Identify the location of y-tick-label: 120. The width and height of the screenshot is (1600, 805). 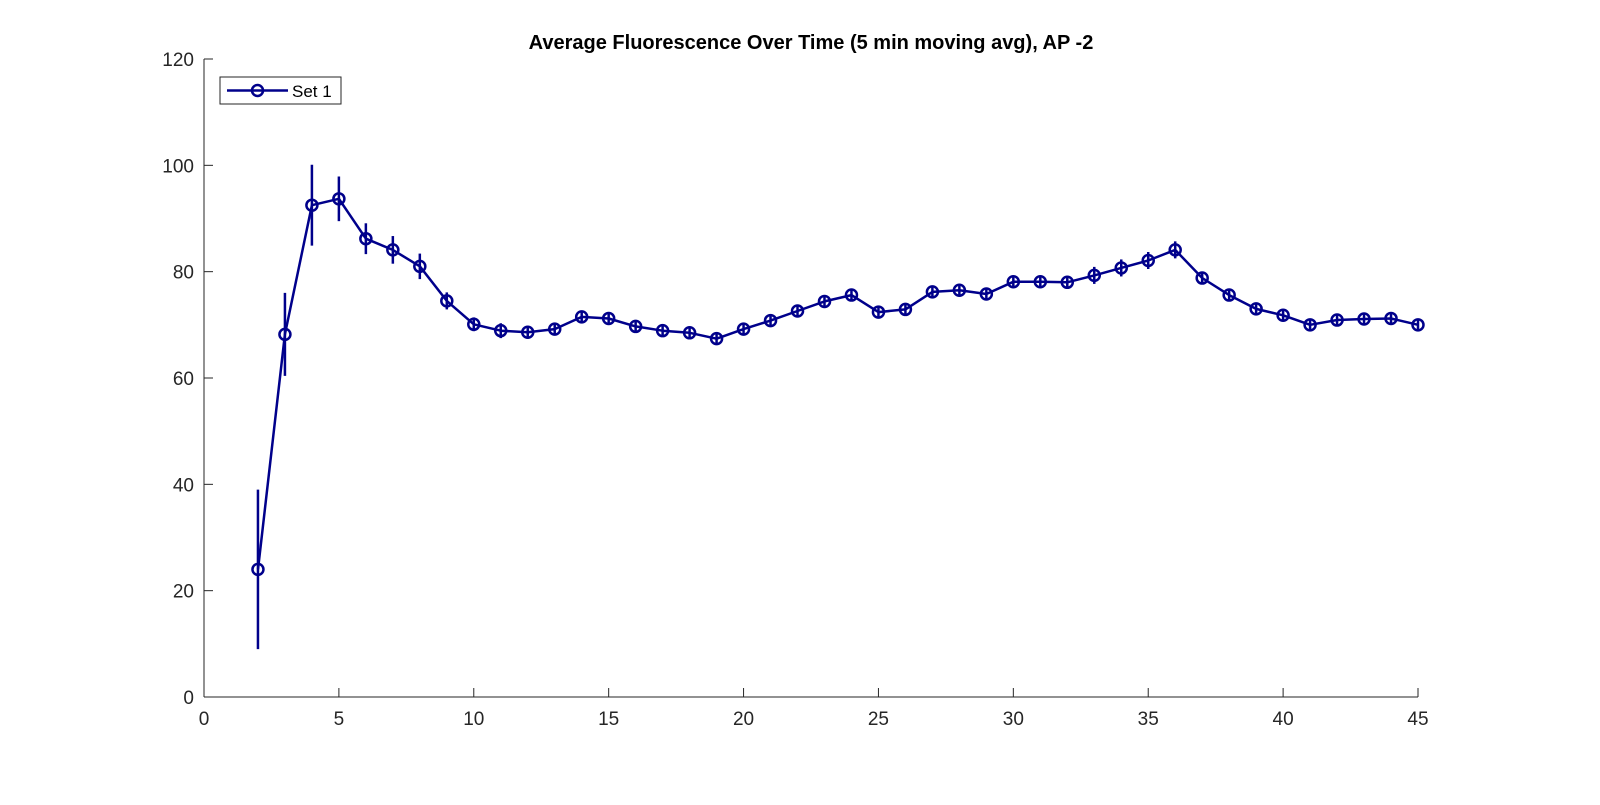
(178, 60).